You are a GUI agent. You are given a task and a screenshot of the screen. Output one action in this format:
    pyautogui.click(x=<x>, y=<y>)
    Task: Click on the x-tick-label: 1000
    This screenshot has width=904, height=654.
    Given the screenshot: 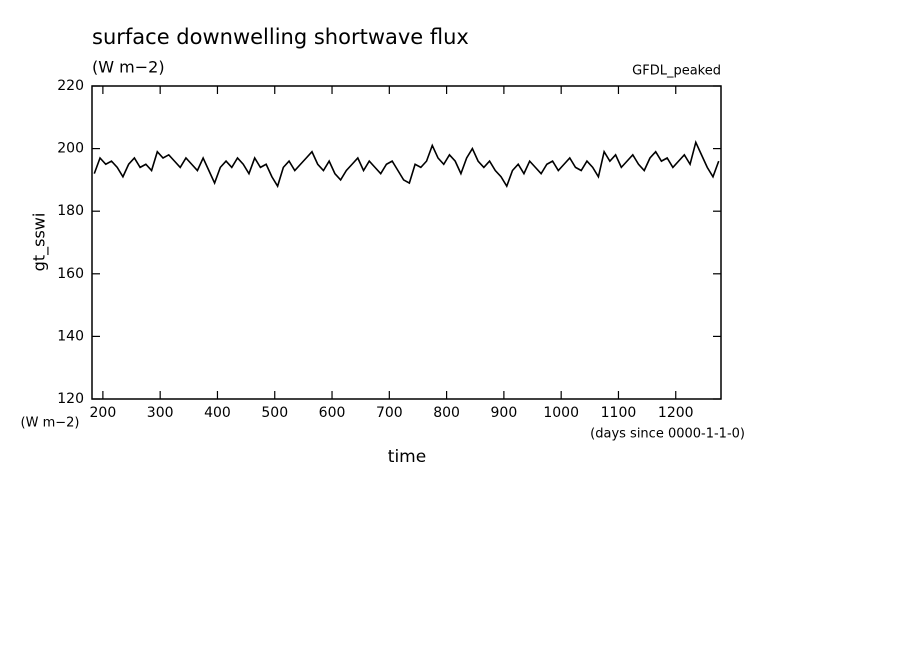 What is the action you would take?
    pyautogui.click(x=561, y=413)
    